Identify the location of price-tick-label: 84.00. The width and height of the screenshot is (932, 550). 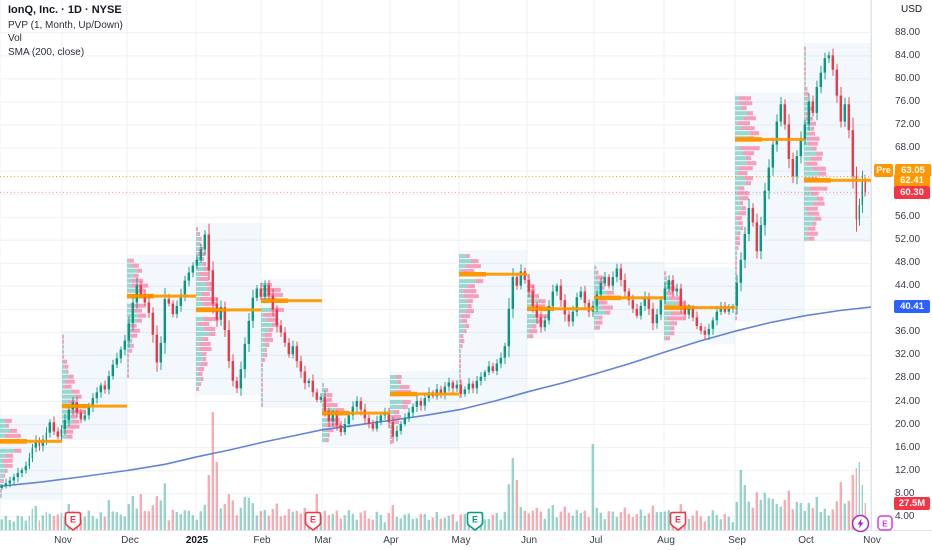
(908, 55).